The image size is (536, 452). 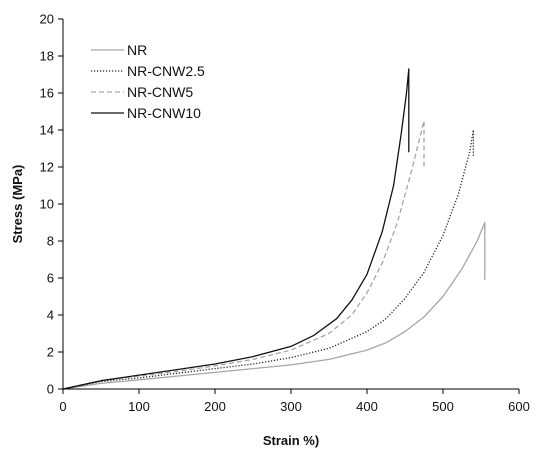 What do you see at coordinates (47, 130) in the screenshot?
I see `y-tick-label: 14` at bounding box center [47, 130].